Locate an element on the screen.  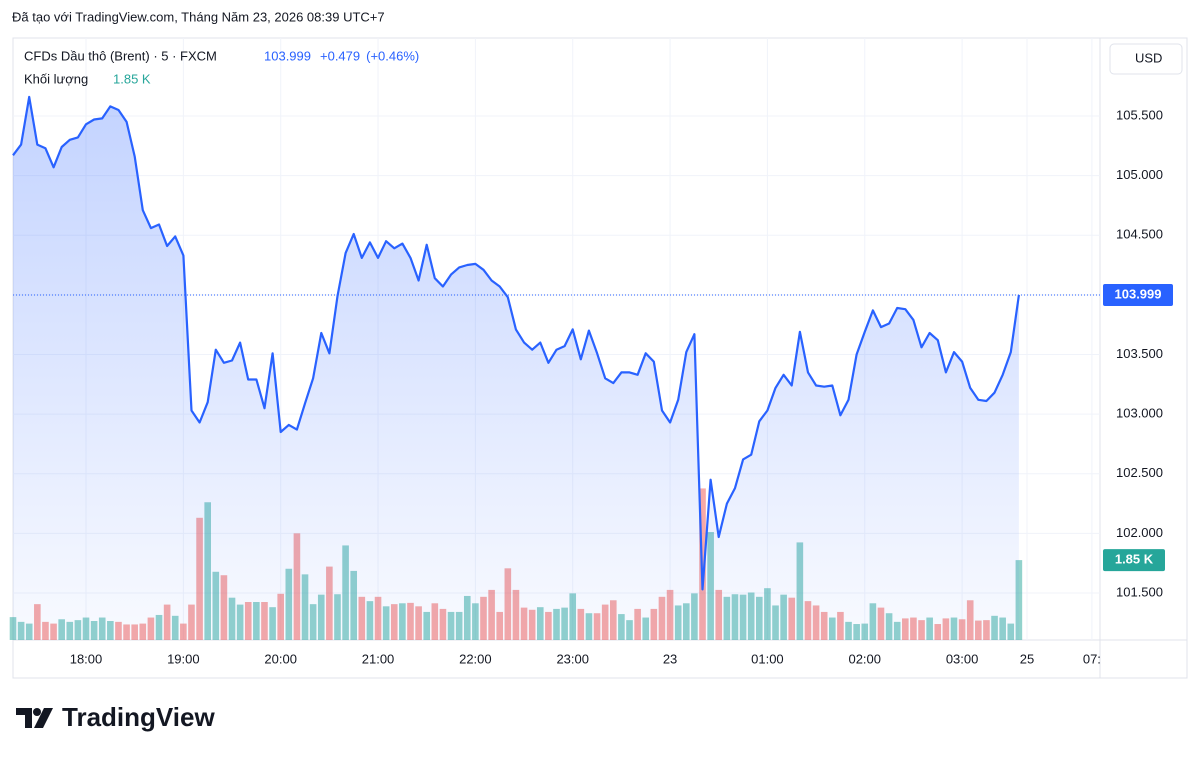
legend-price: 103.999 is located at coordinates (287, 55).